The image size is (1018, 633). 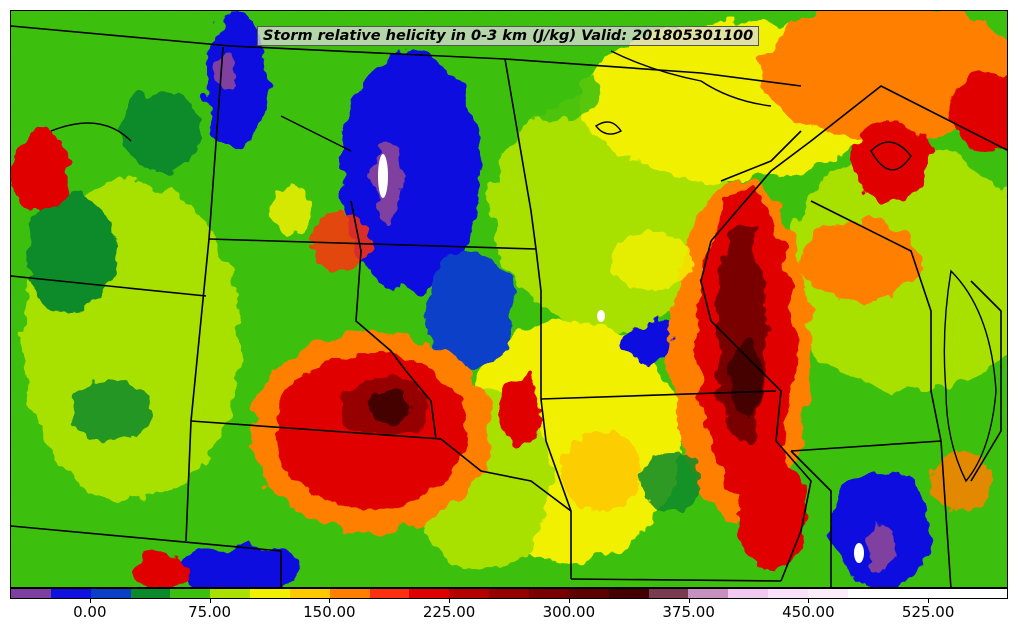 I want to click on colorbar-tick-label: 450.00, so click(x=808, y=612).